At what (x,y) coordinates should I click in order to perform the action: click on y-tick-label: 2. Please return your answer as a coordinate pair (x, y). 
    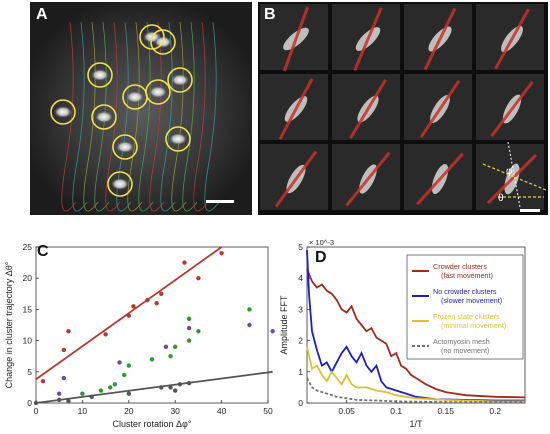
    Looking at the image, I should click on (300, 341).